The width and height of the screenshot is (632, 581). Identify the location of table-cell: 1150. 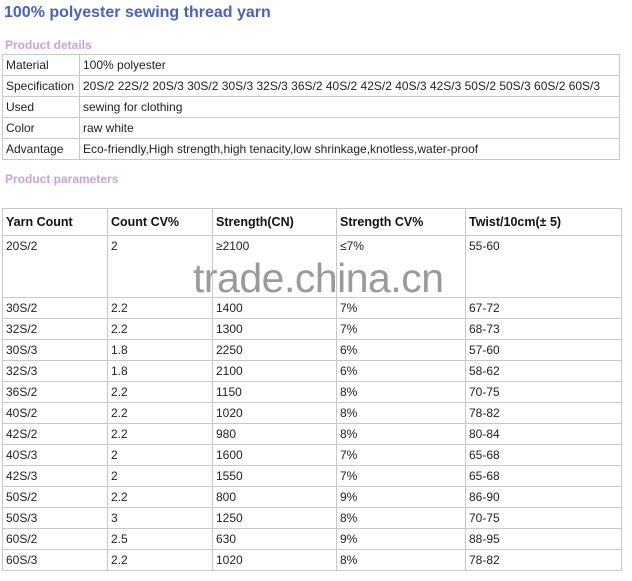
(274, 392).